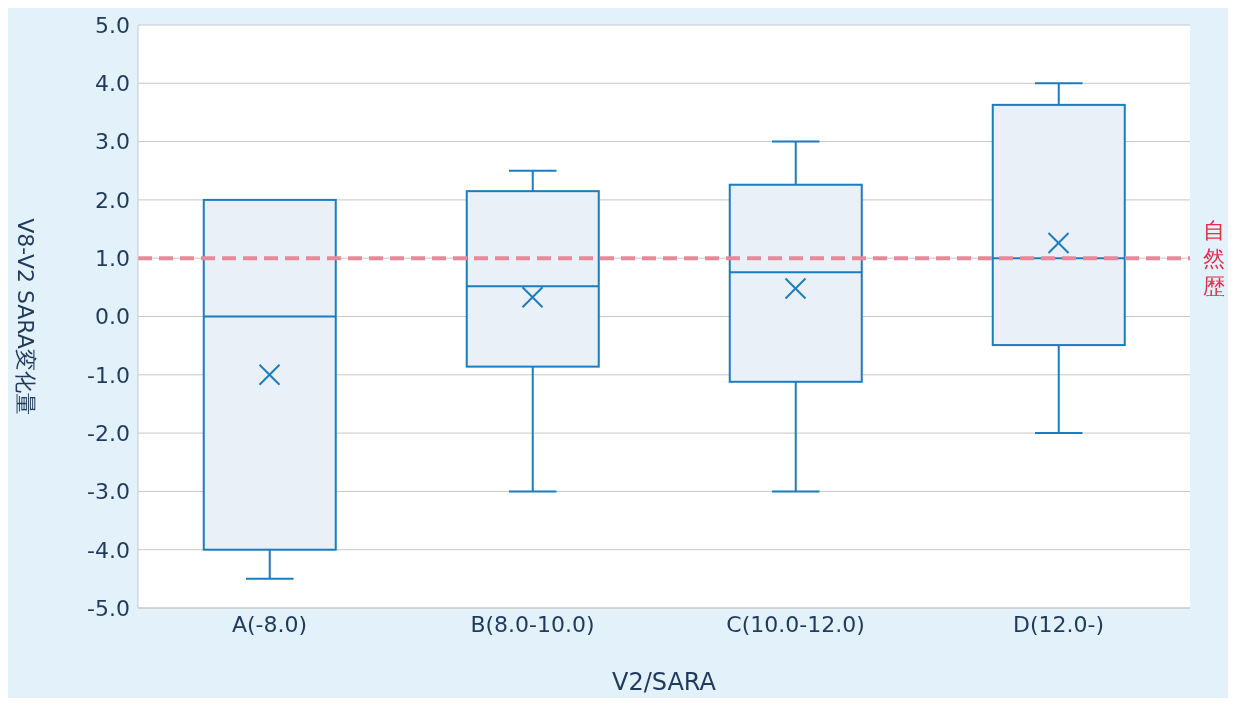 This screenshot has height=706, width=1236. What do you see at coordinates (108, 608) in the screenshot?
I see `y-tick-label: -5.0` at bounding box center [108, 608].